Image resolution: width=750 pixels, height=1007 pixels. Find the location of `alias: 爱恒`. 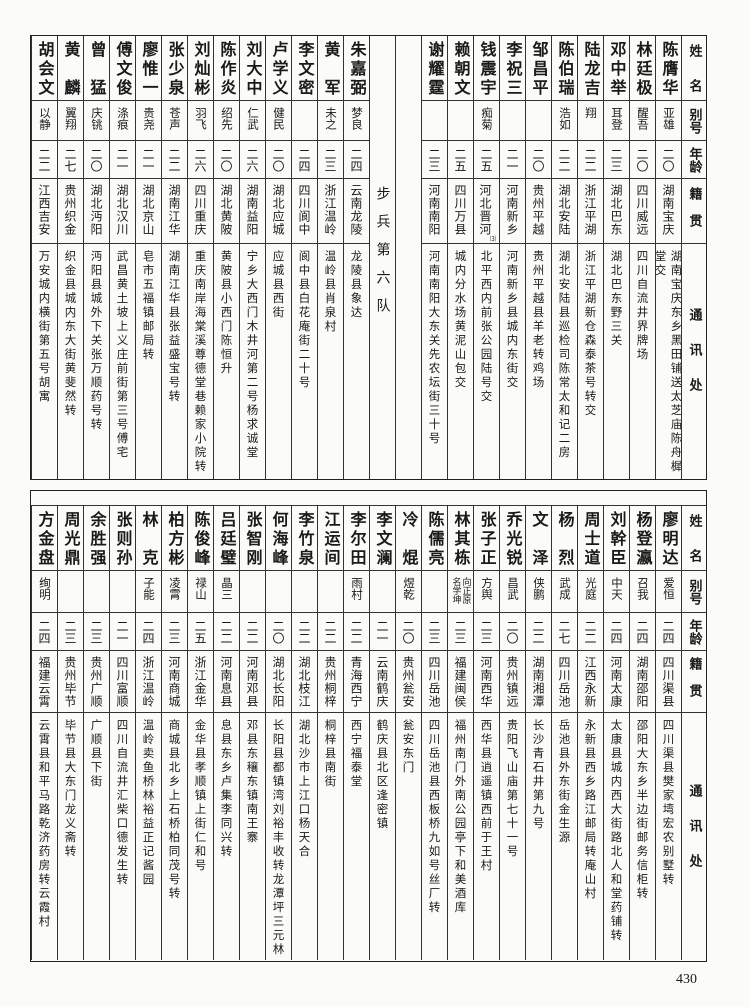

alias: 爱恒 is located at coordinates (669, 588).